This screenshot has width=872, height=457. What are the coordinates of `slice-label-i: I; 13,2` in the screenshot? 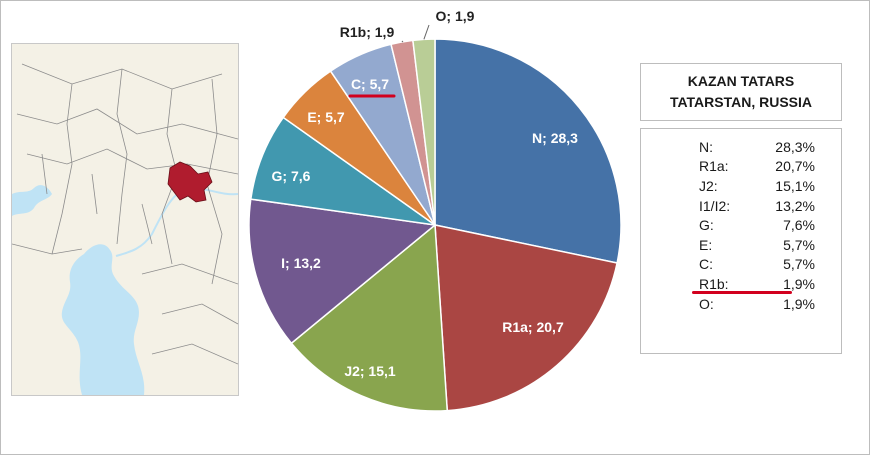 It's located at (301, 263).